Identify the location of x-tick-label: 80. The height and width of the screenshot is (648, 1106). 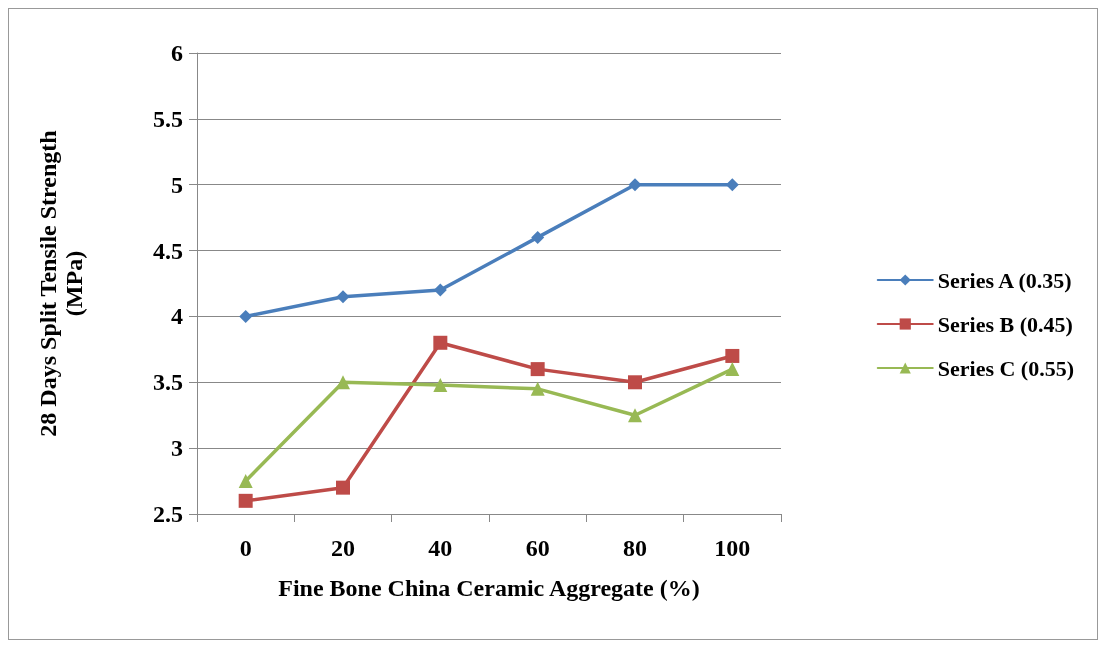
(635, 548).